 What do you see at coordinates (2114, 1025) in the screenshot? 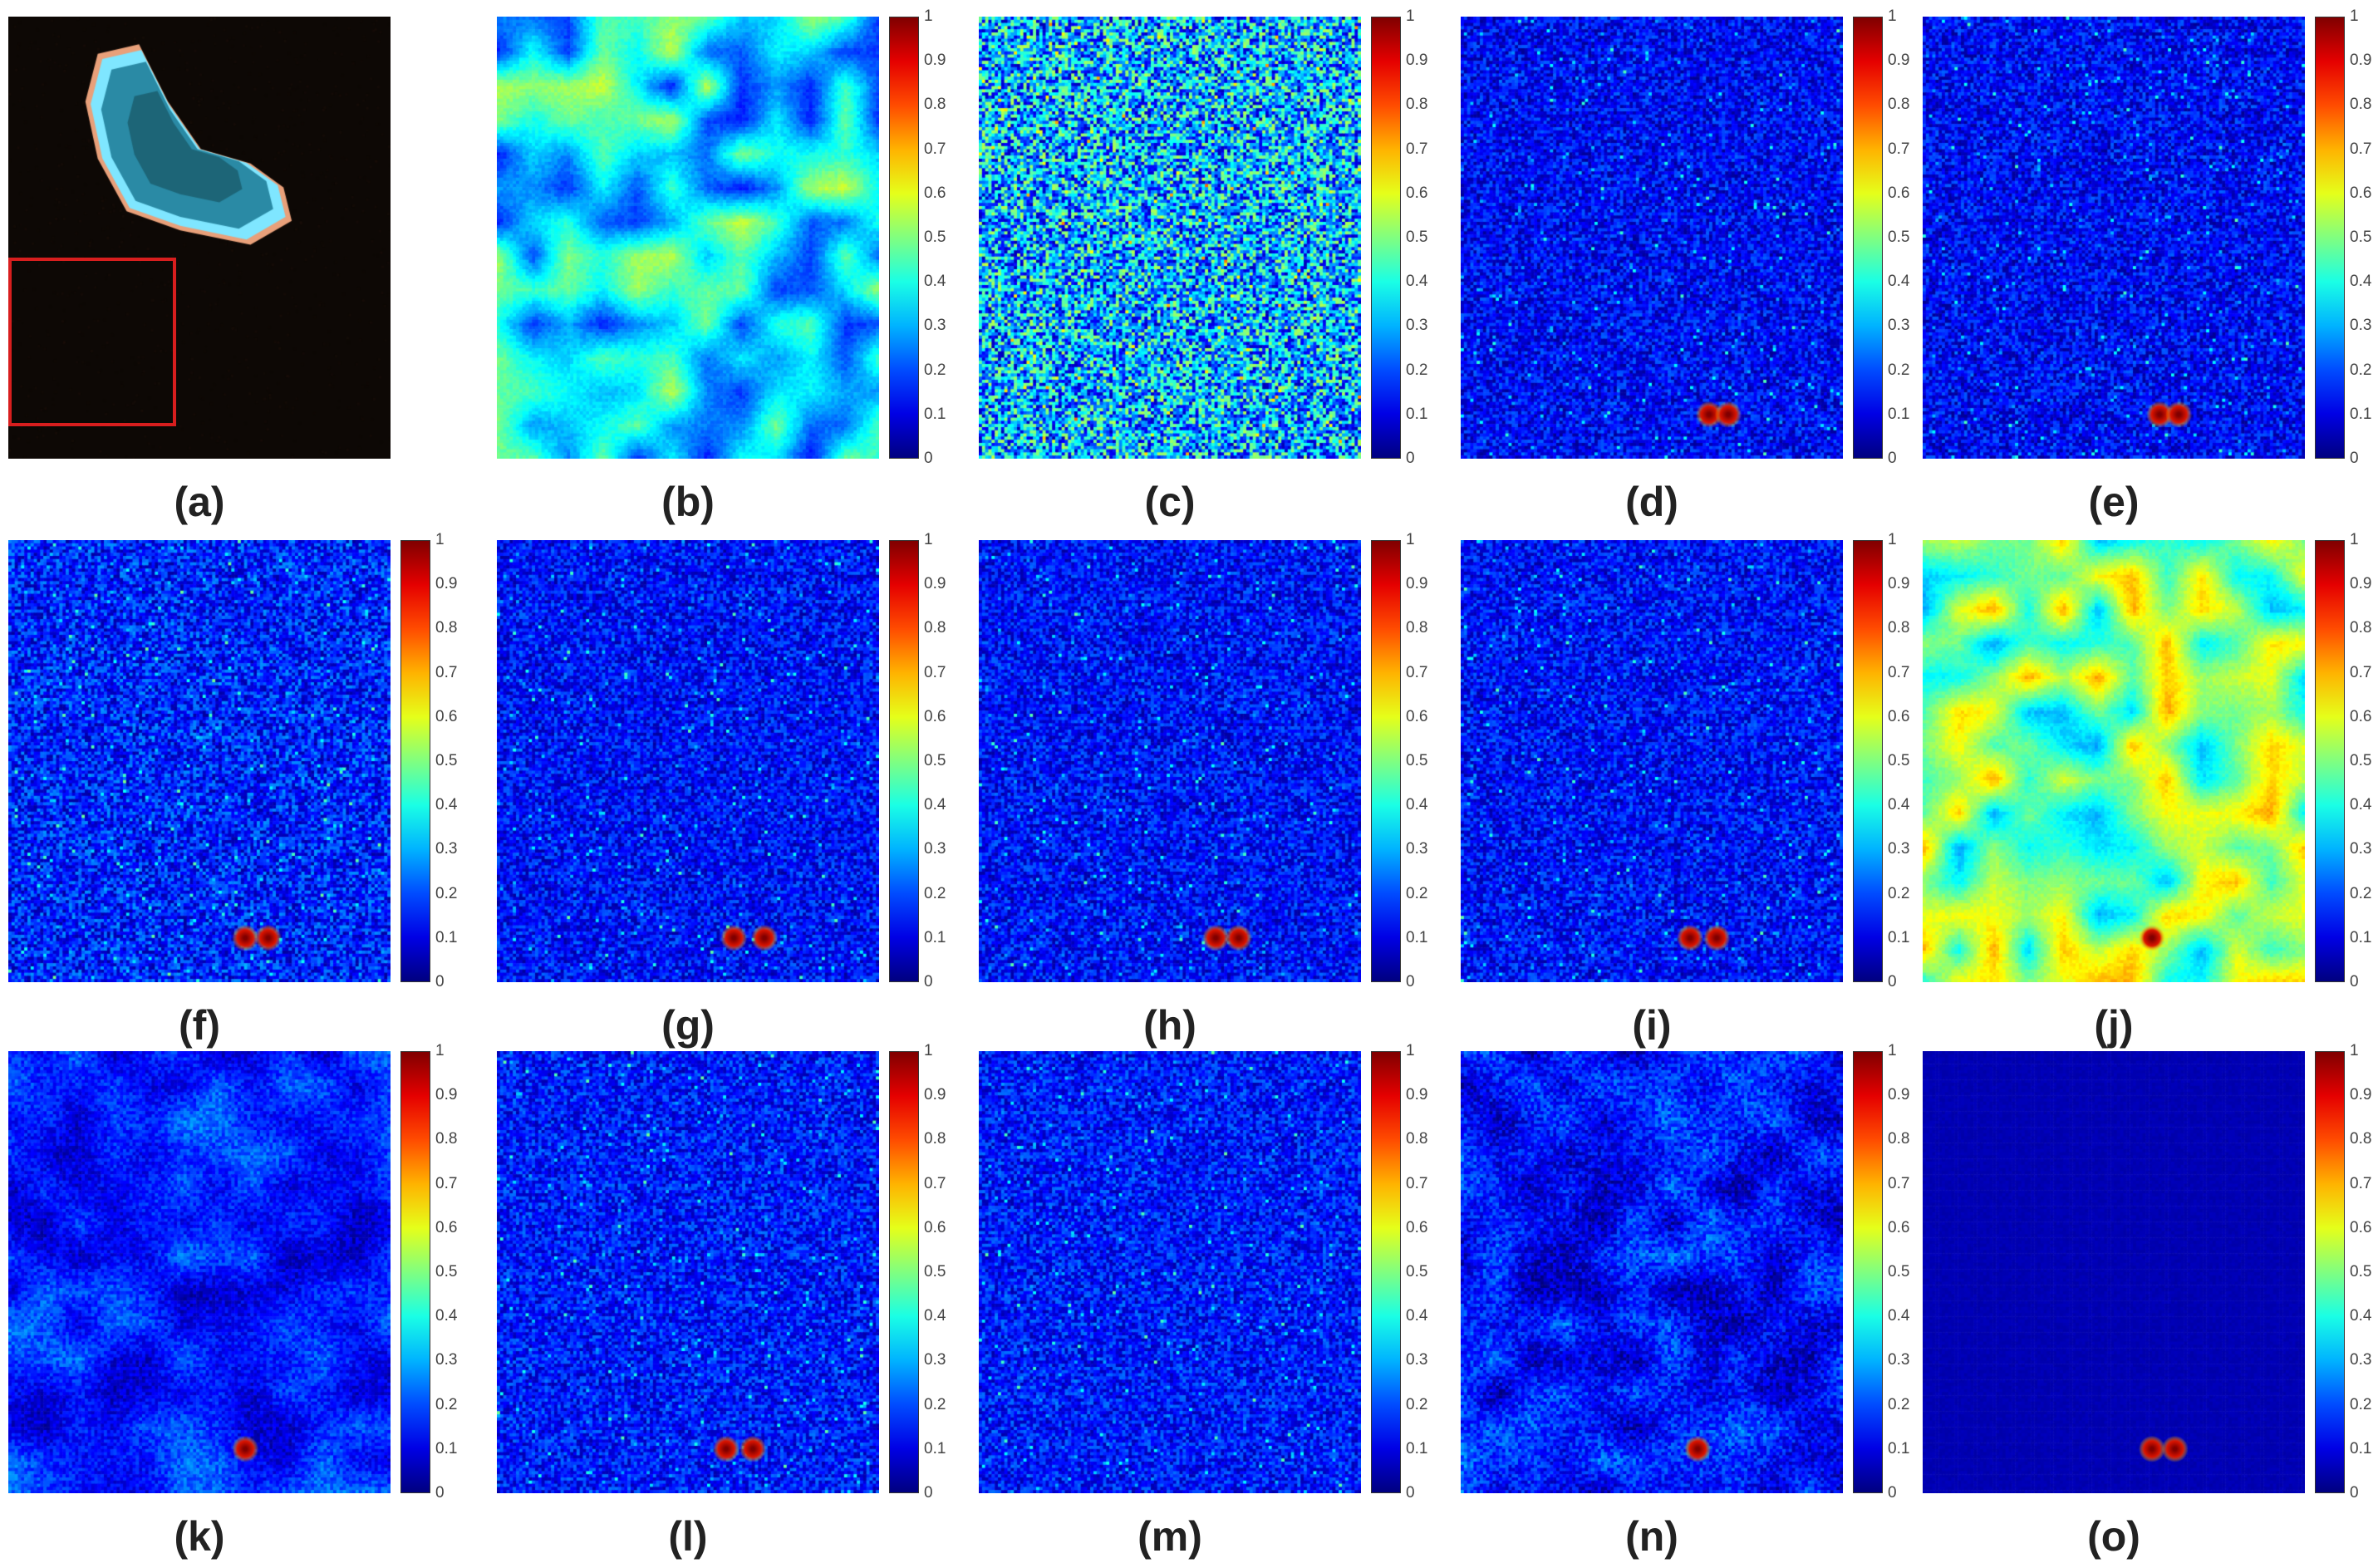
I see `panel-caption: (j)` at bounding box center [2114, 1025].